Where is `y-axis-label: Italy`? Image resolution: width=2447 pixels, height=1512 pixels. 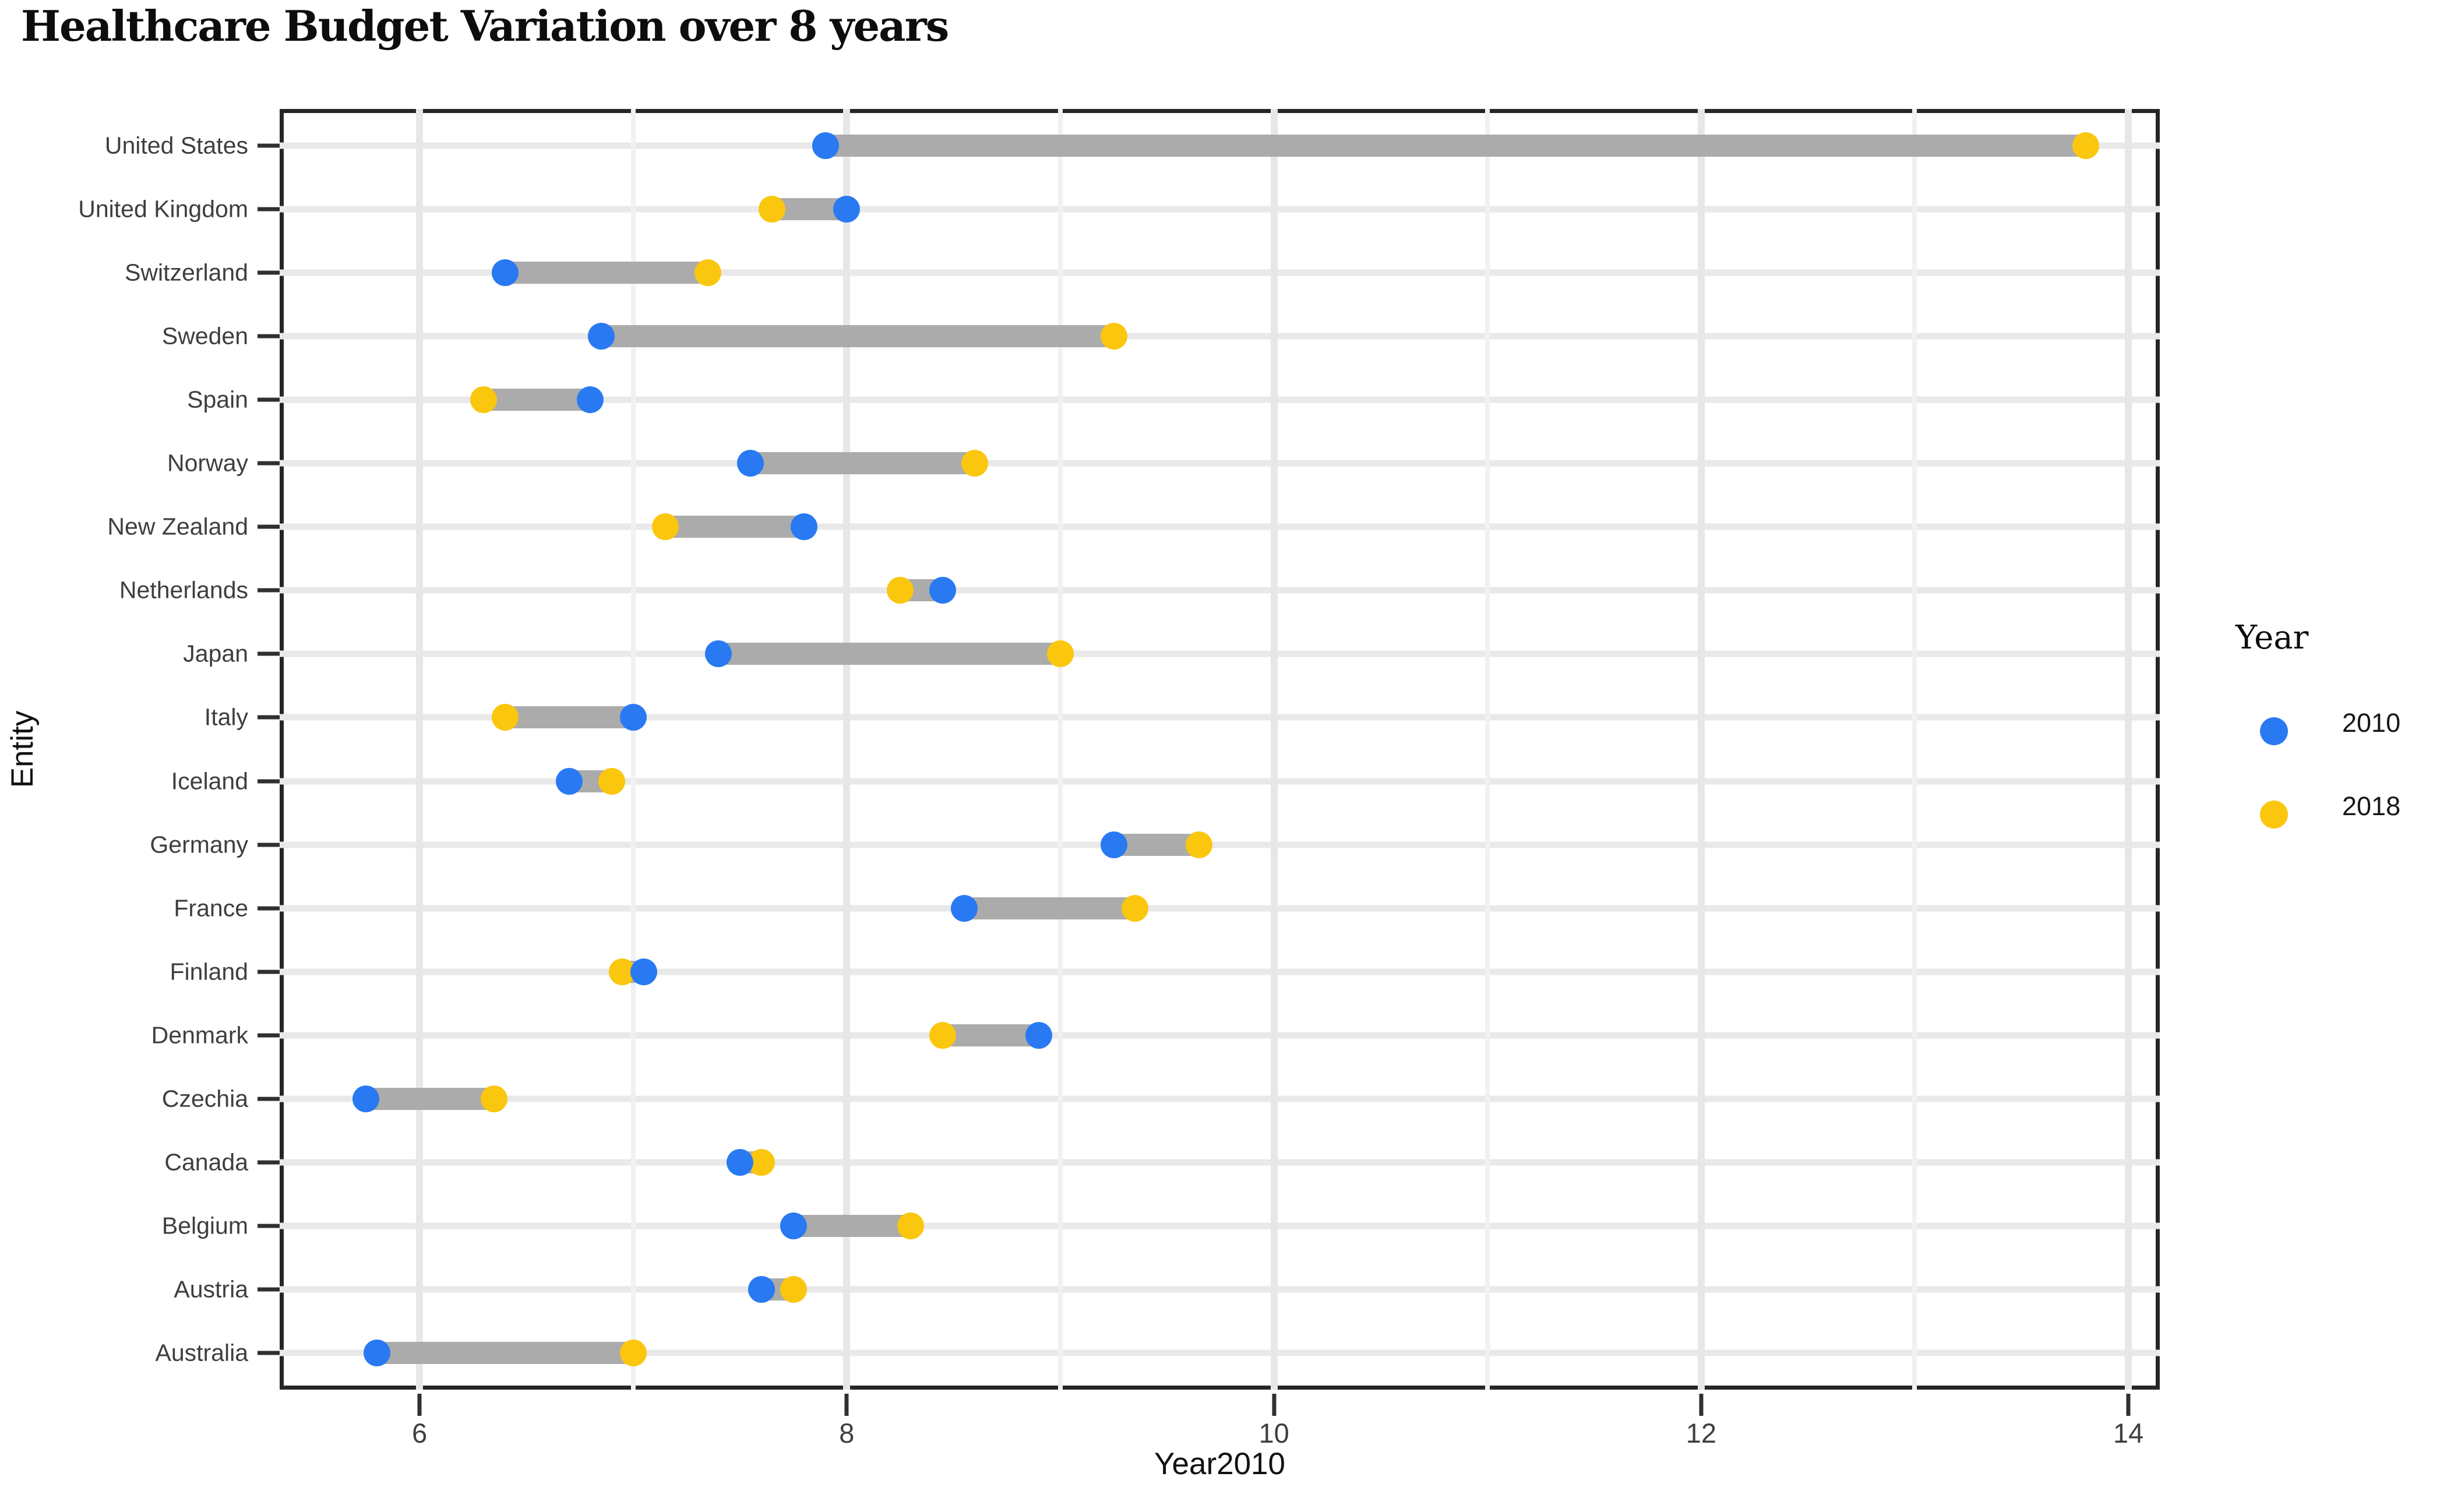
y-axis-label: Italy is located at coordinates (226, 717).